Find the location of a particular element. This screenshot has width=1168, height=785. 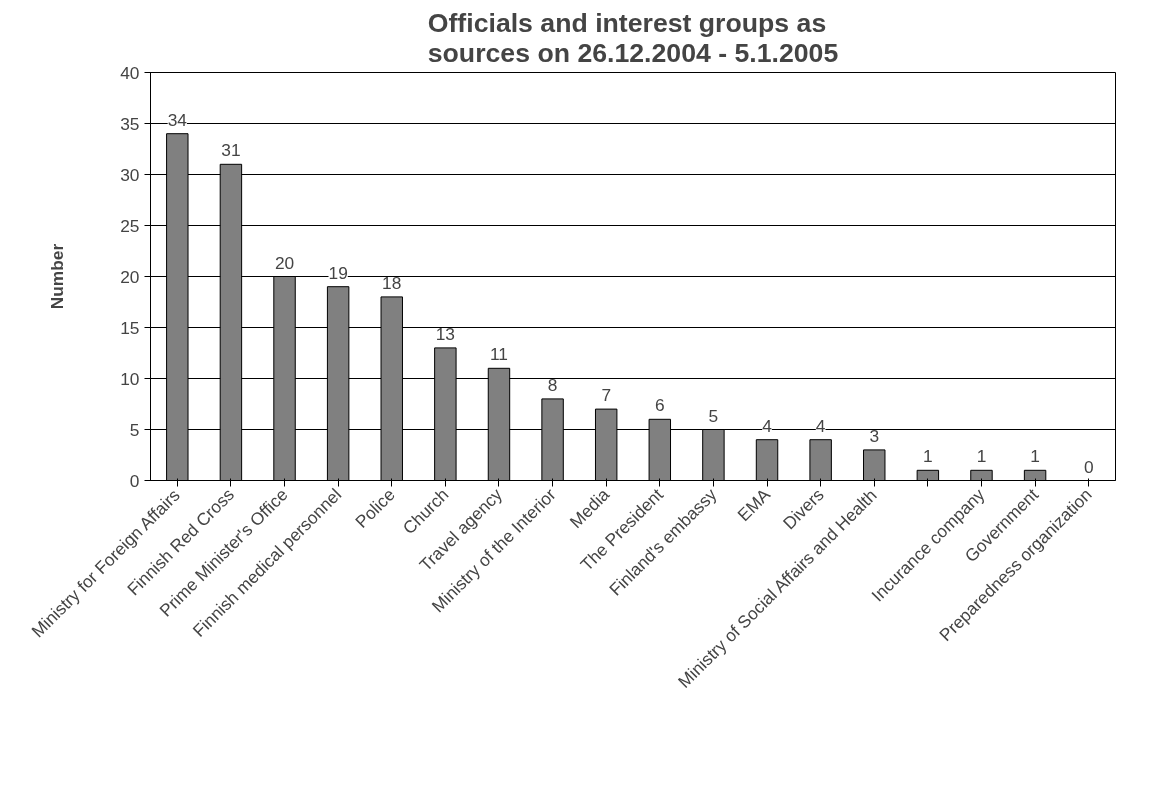

data-label: 7 is located at coordinates (606, 395).